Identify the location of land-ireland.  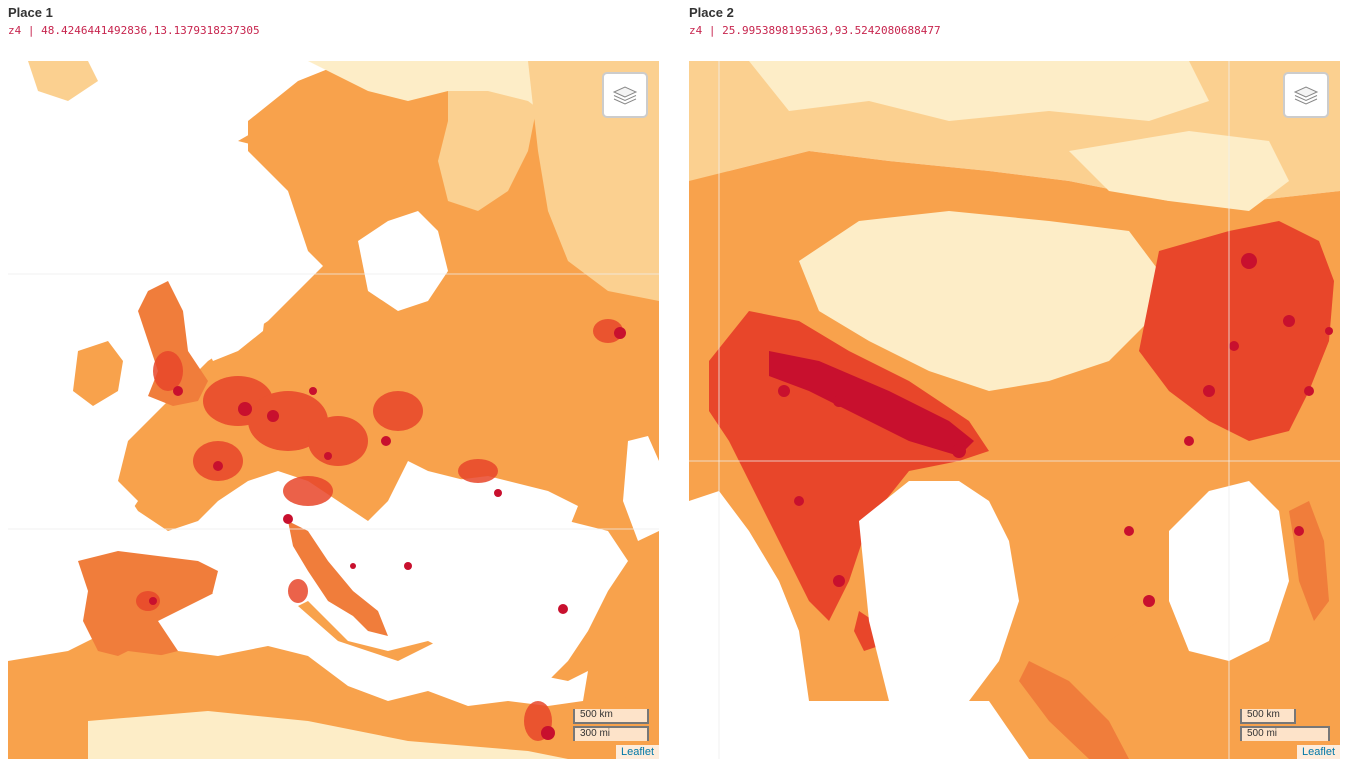
(98, 373).